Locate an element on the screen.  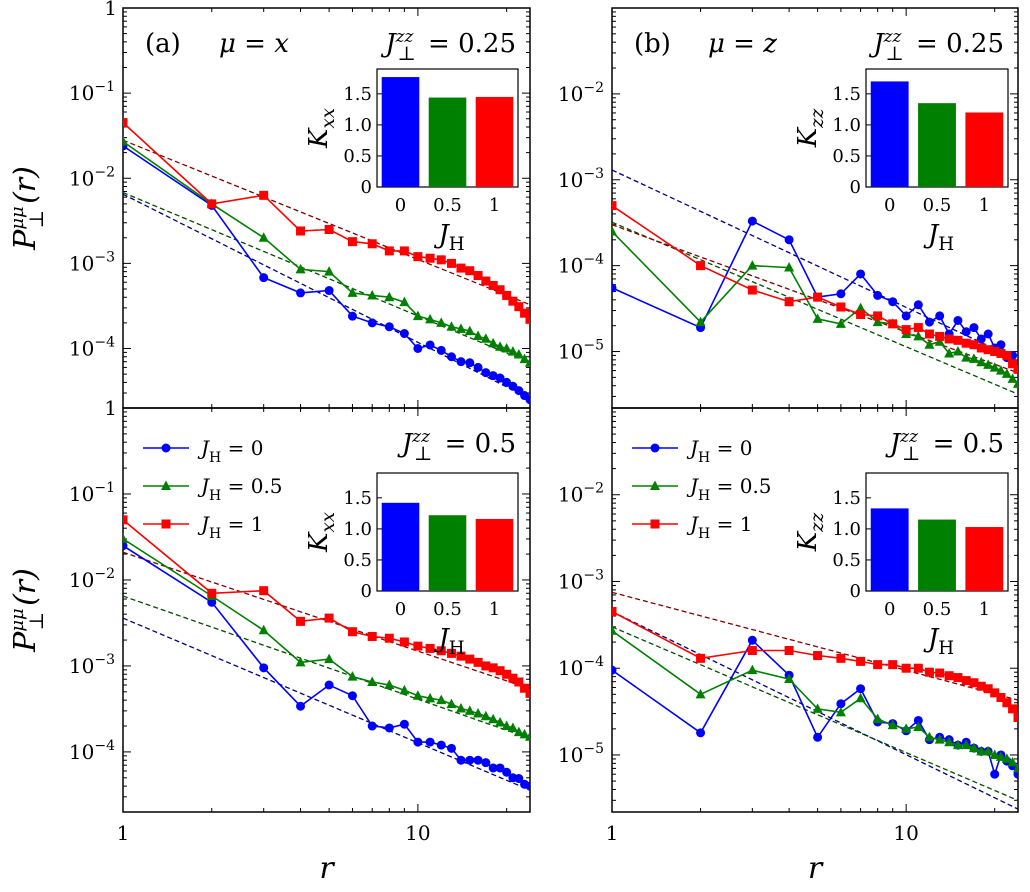
panel-title: μ = z is located at coordinates (742, 44).